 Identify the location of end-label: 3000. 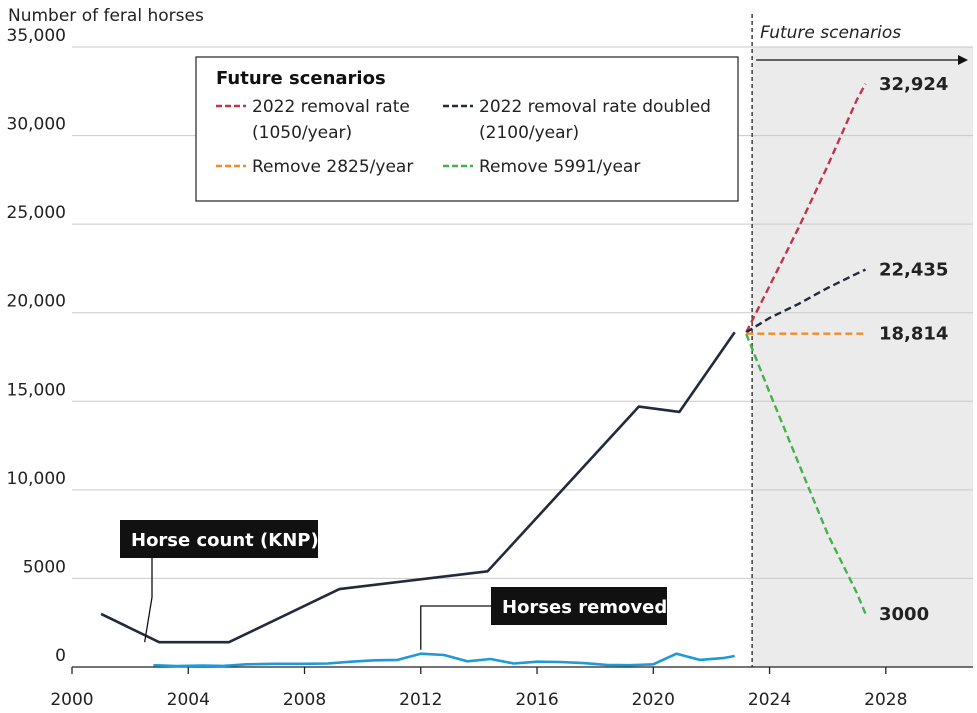
(904, 614).